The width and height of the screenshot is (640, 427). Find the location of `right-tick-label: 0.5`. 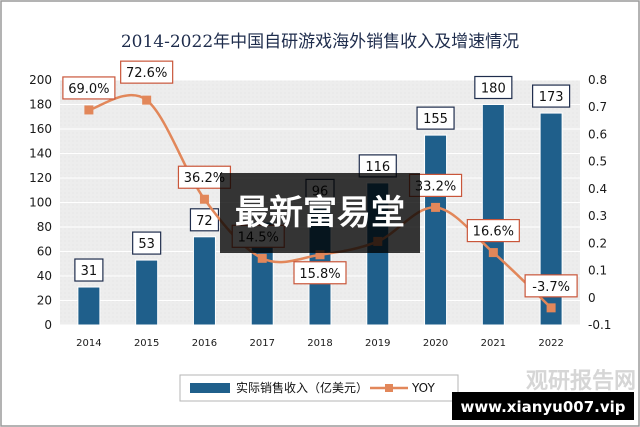

right-tick-label: 0.5 is located at coordinates (597, 162).